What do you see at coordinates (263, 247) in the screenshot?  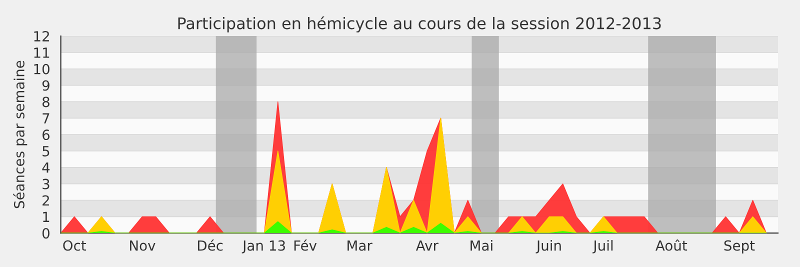 I see `x-tick-label: Jan 13` at bounding box center [263, 247].